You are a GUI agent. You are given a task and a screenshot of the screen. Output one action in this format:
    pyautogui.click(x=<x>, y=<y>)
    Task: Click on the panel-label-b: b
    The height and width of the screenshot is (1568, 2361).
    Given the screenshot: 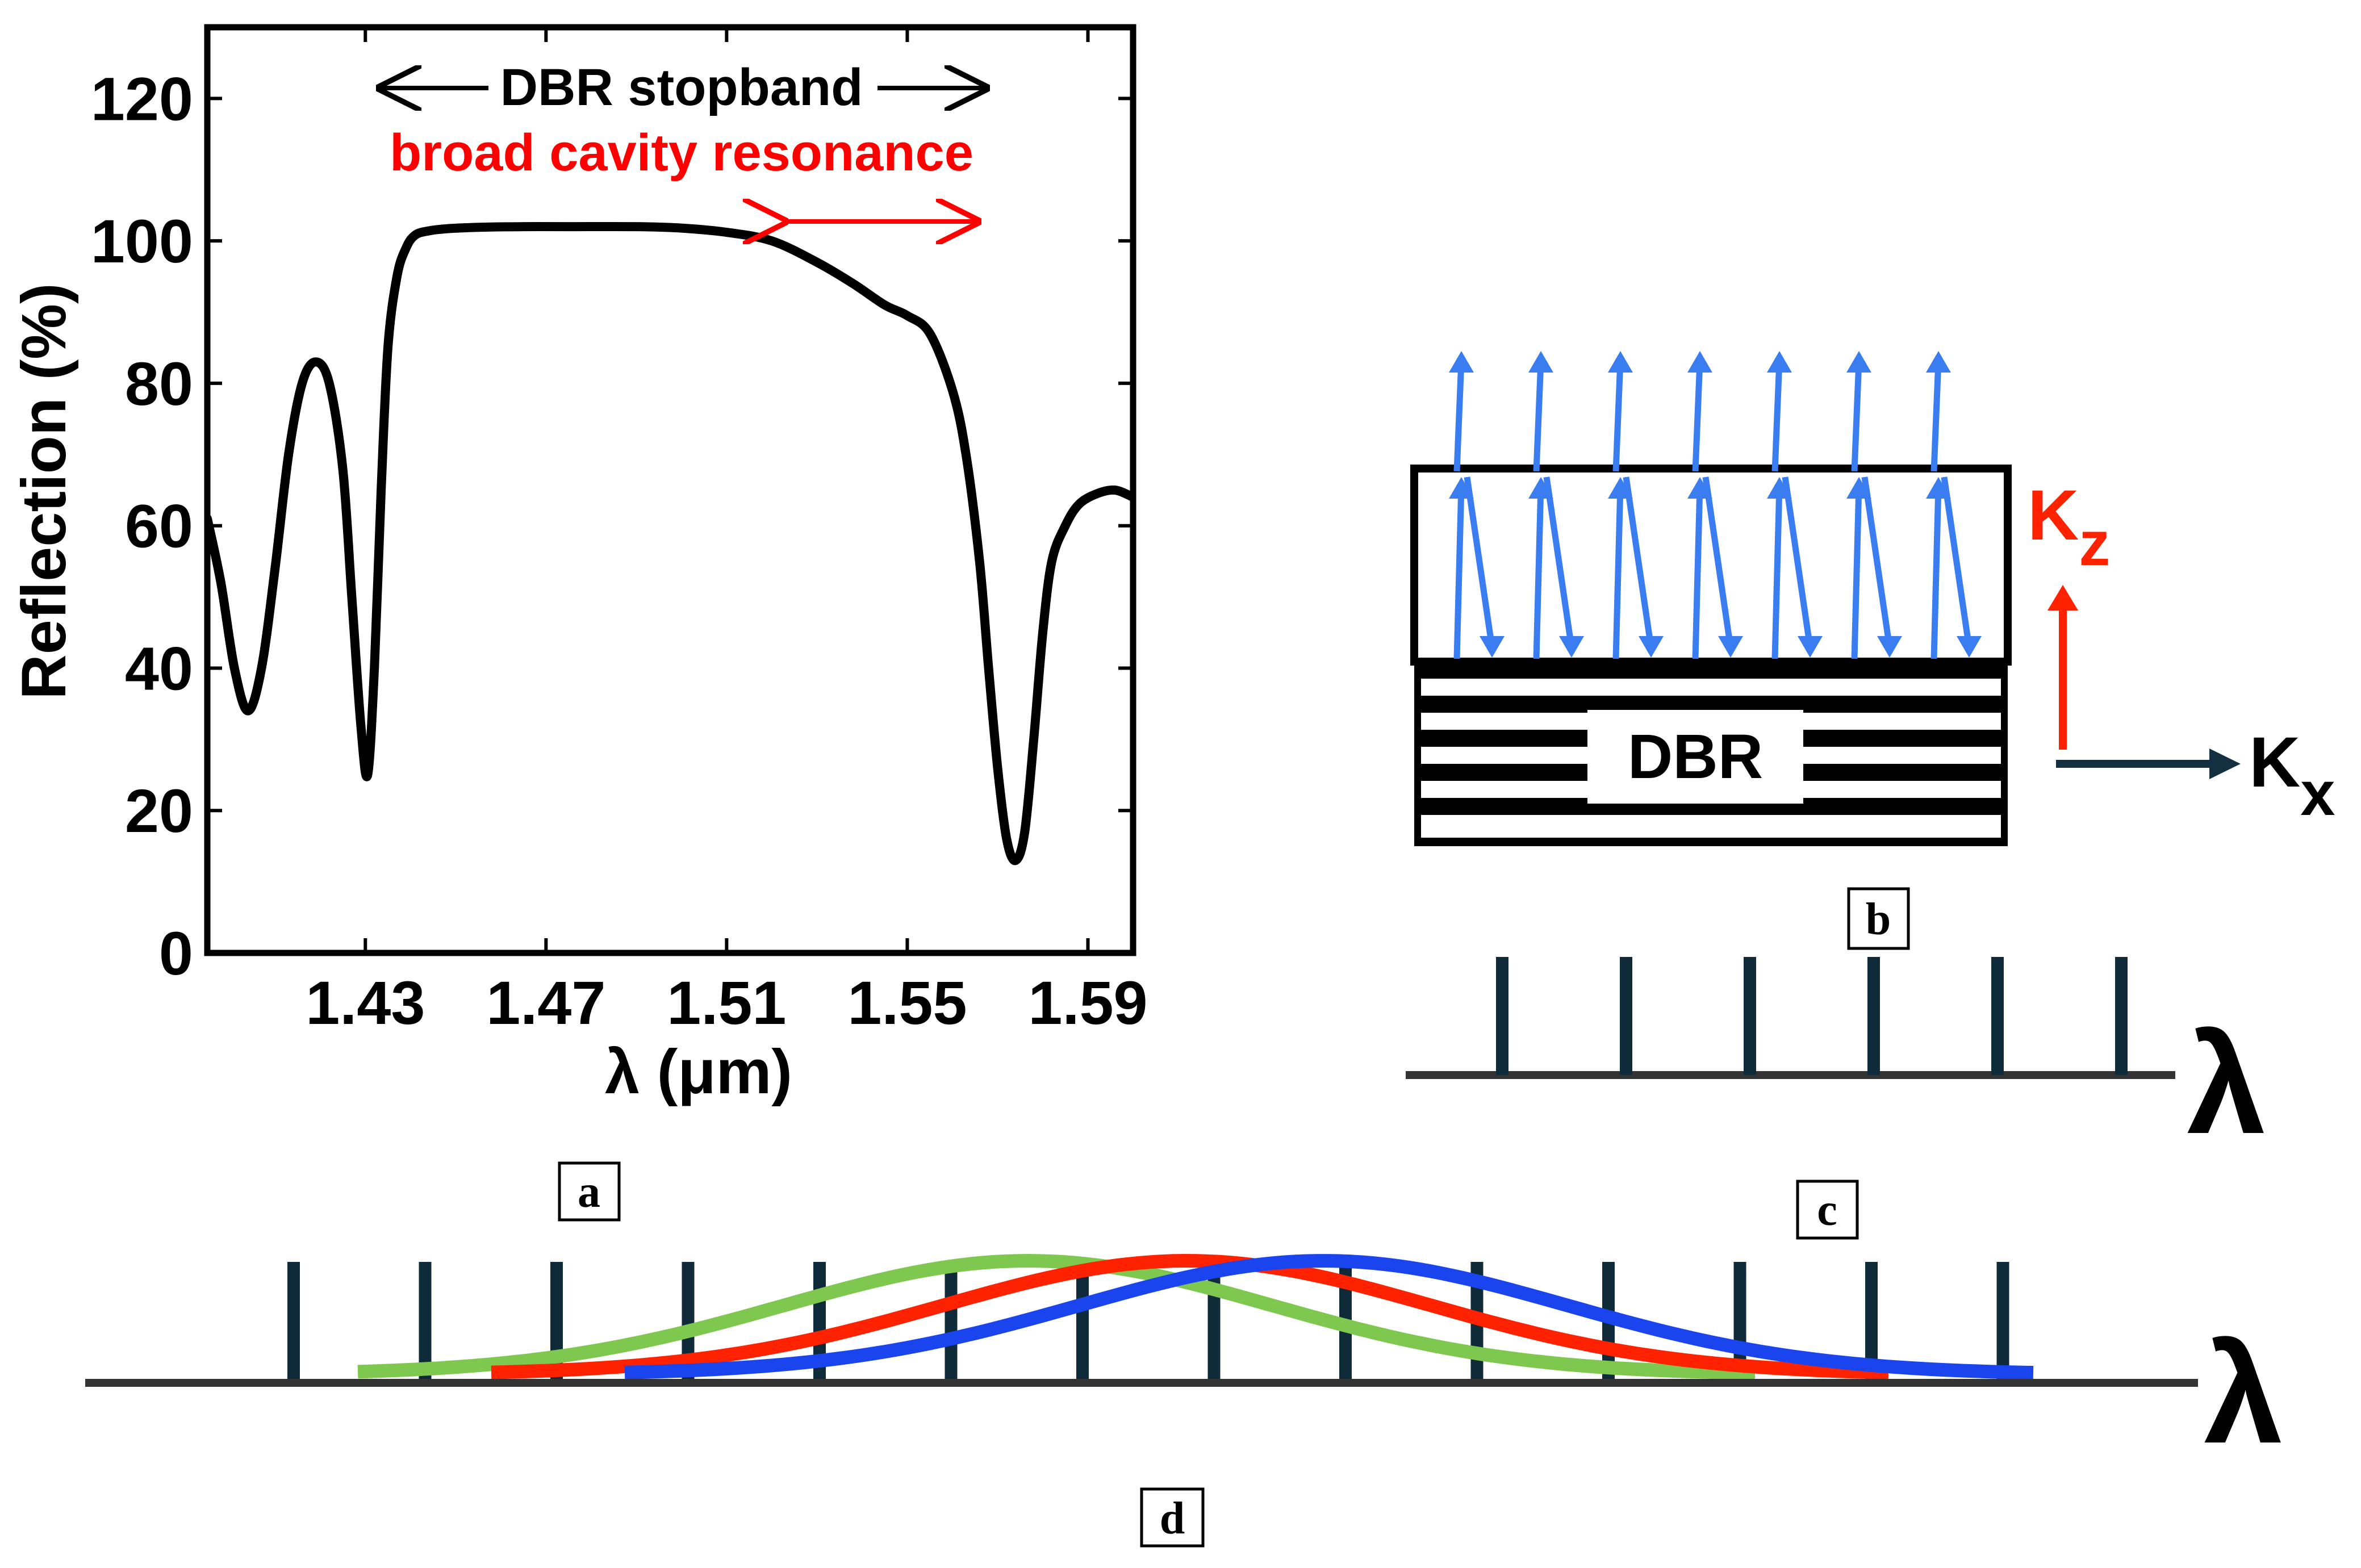 What is the action you would take?
    pyautogui.click(x=1878, y=919)
    